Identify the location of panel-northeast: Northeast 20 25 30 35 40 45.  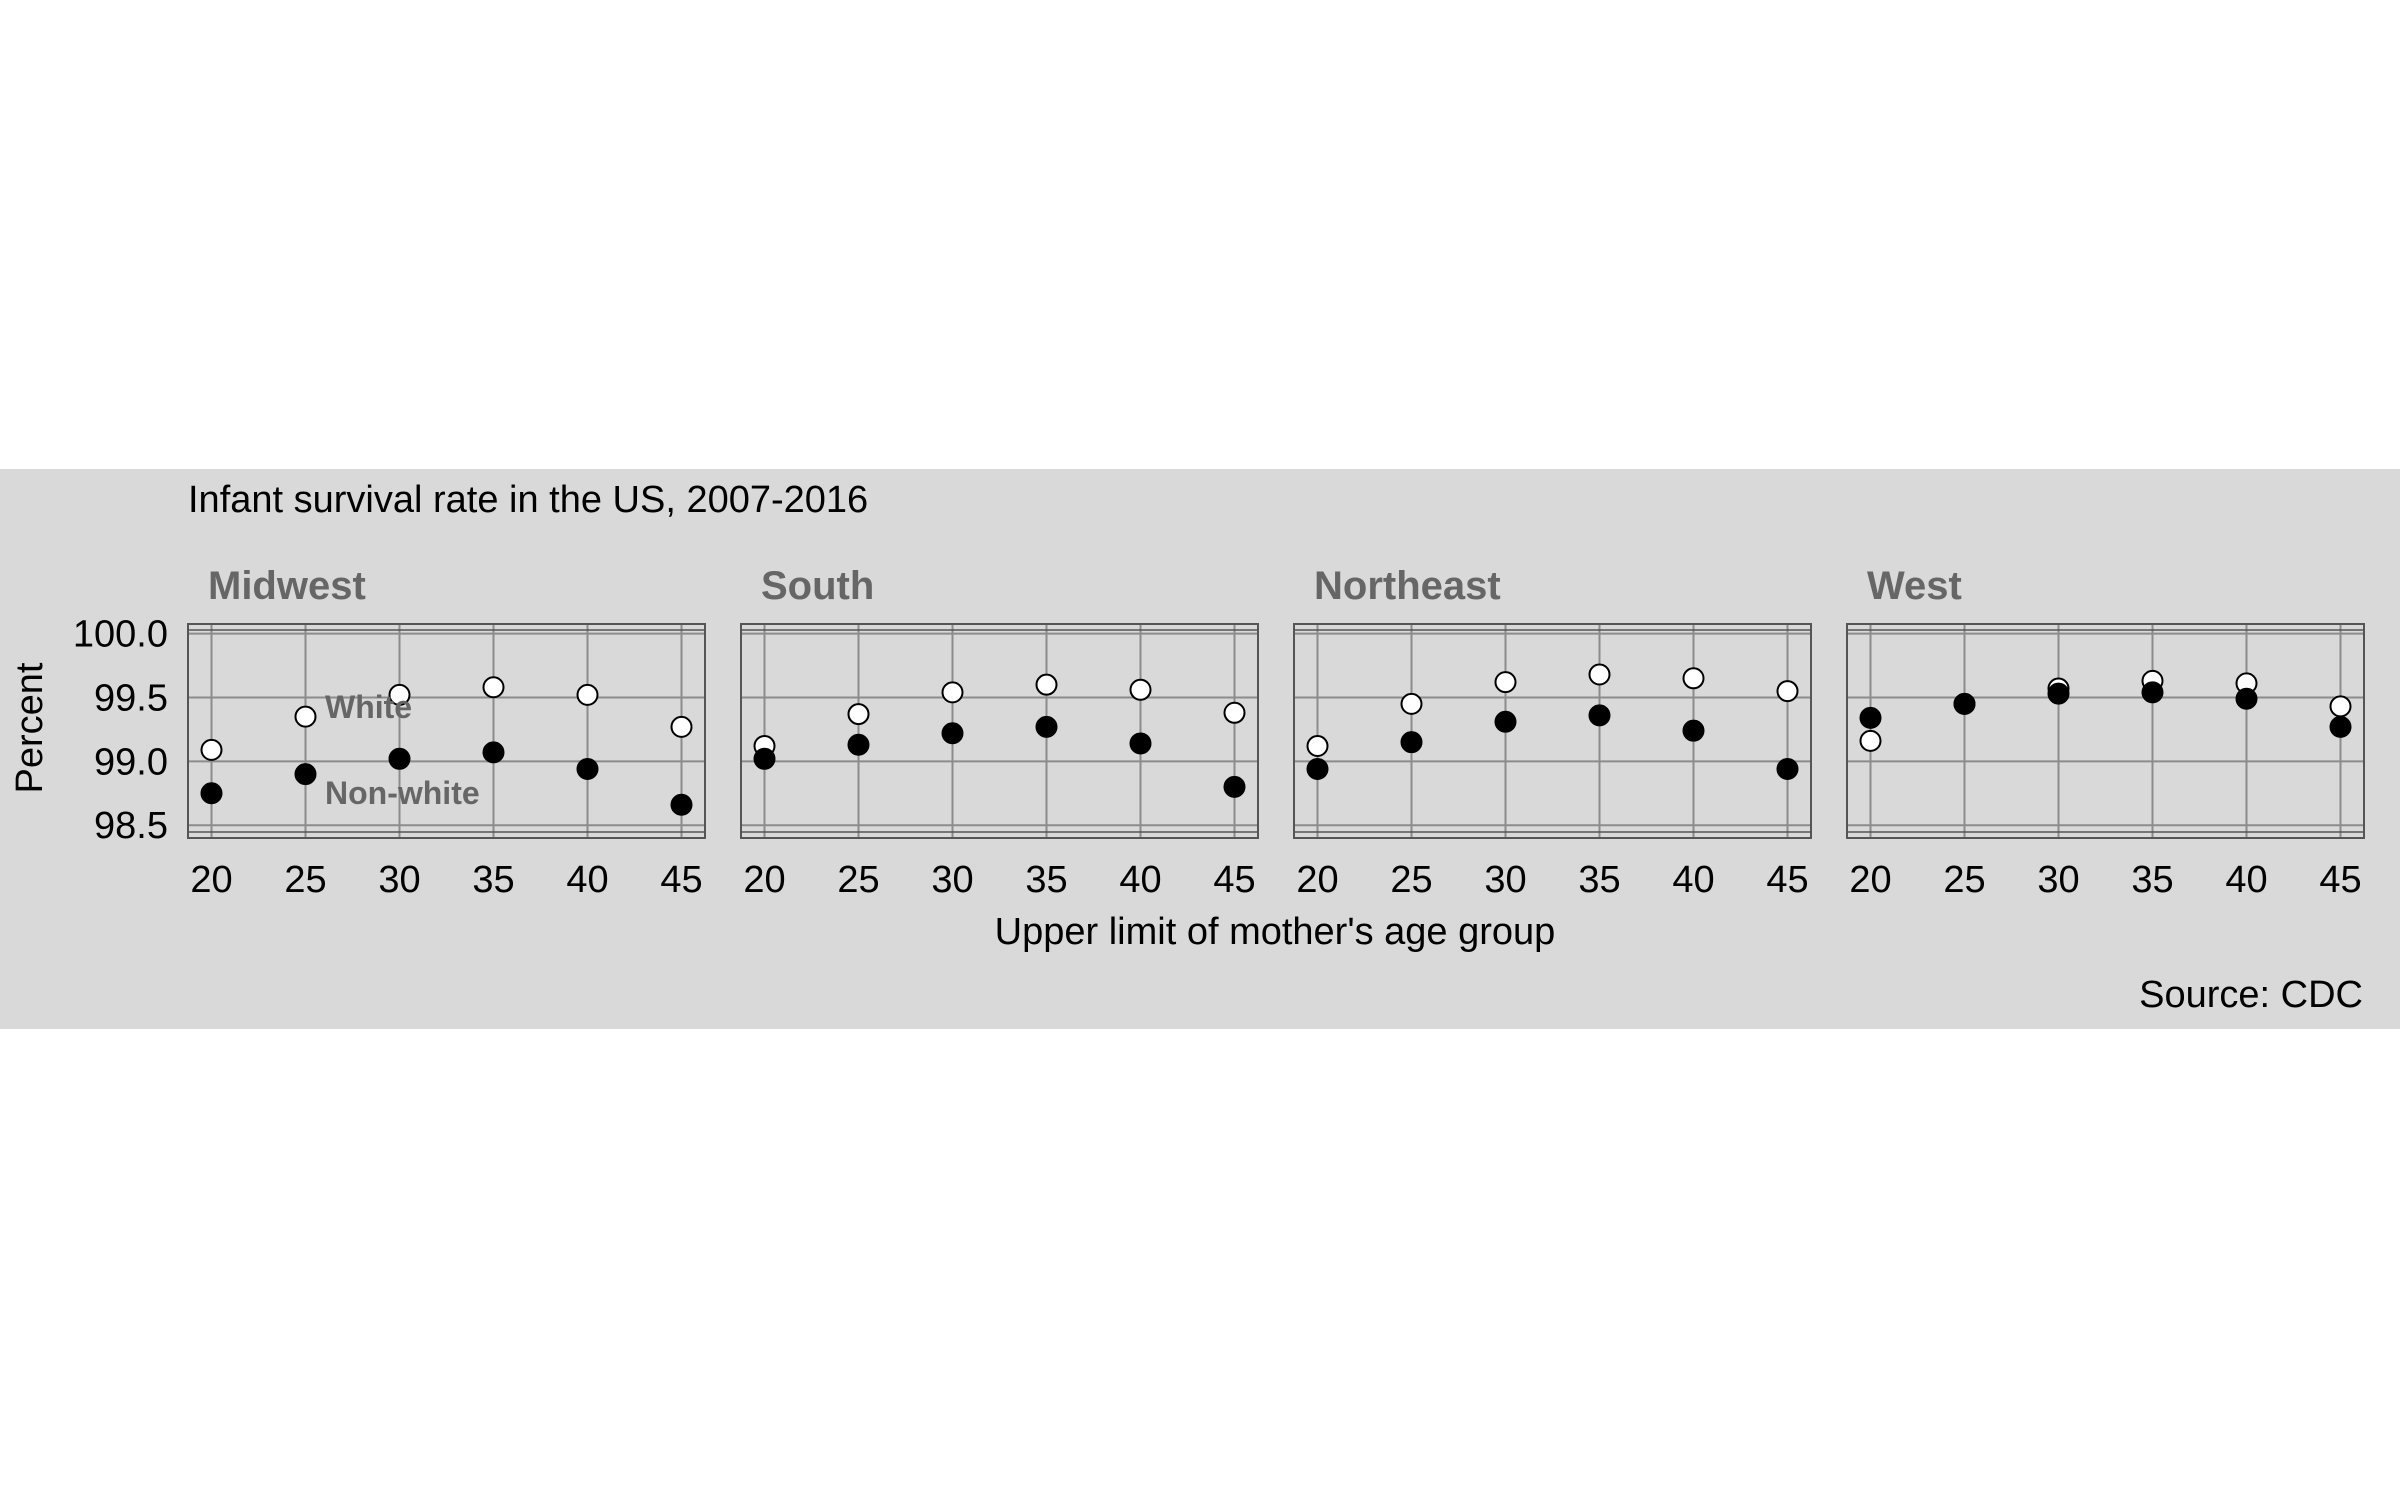
(1552, 732).